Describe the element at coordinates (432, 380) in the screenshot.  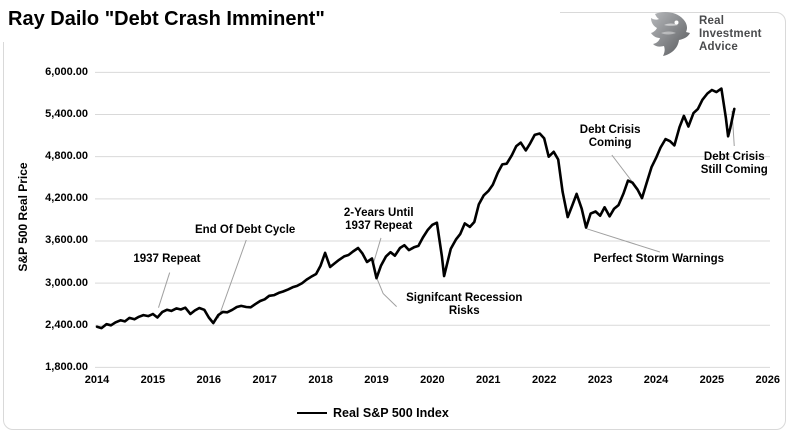
I see `x-tick-label: 2020` at that location.